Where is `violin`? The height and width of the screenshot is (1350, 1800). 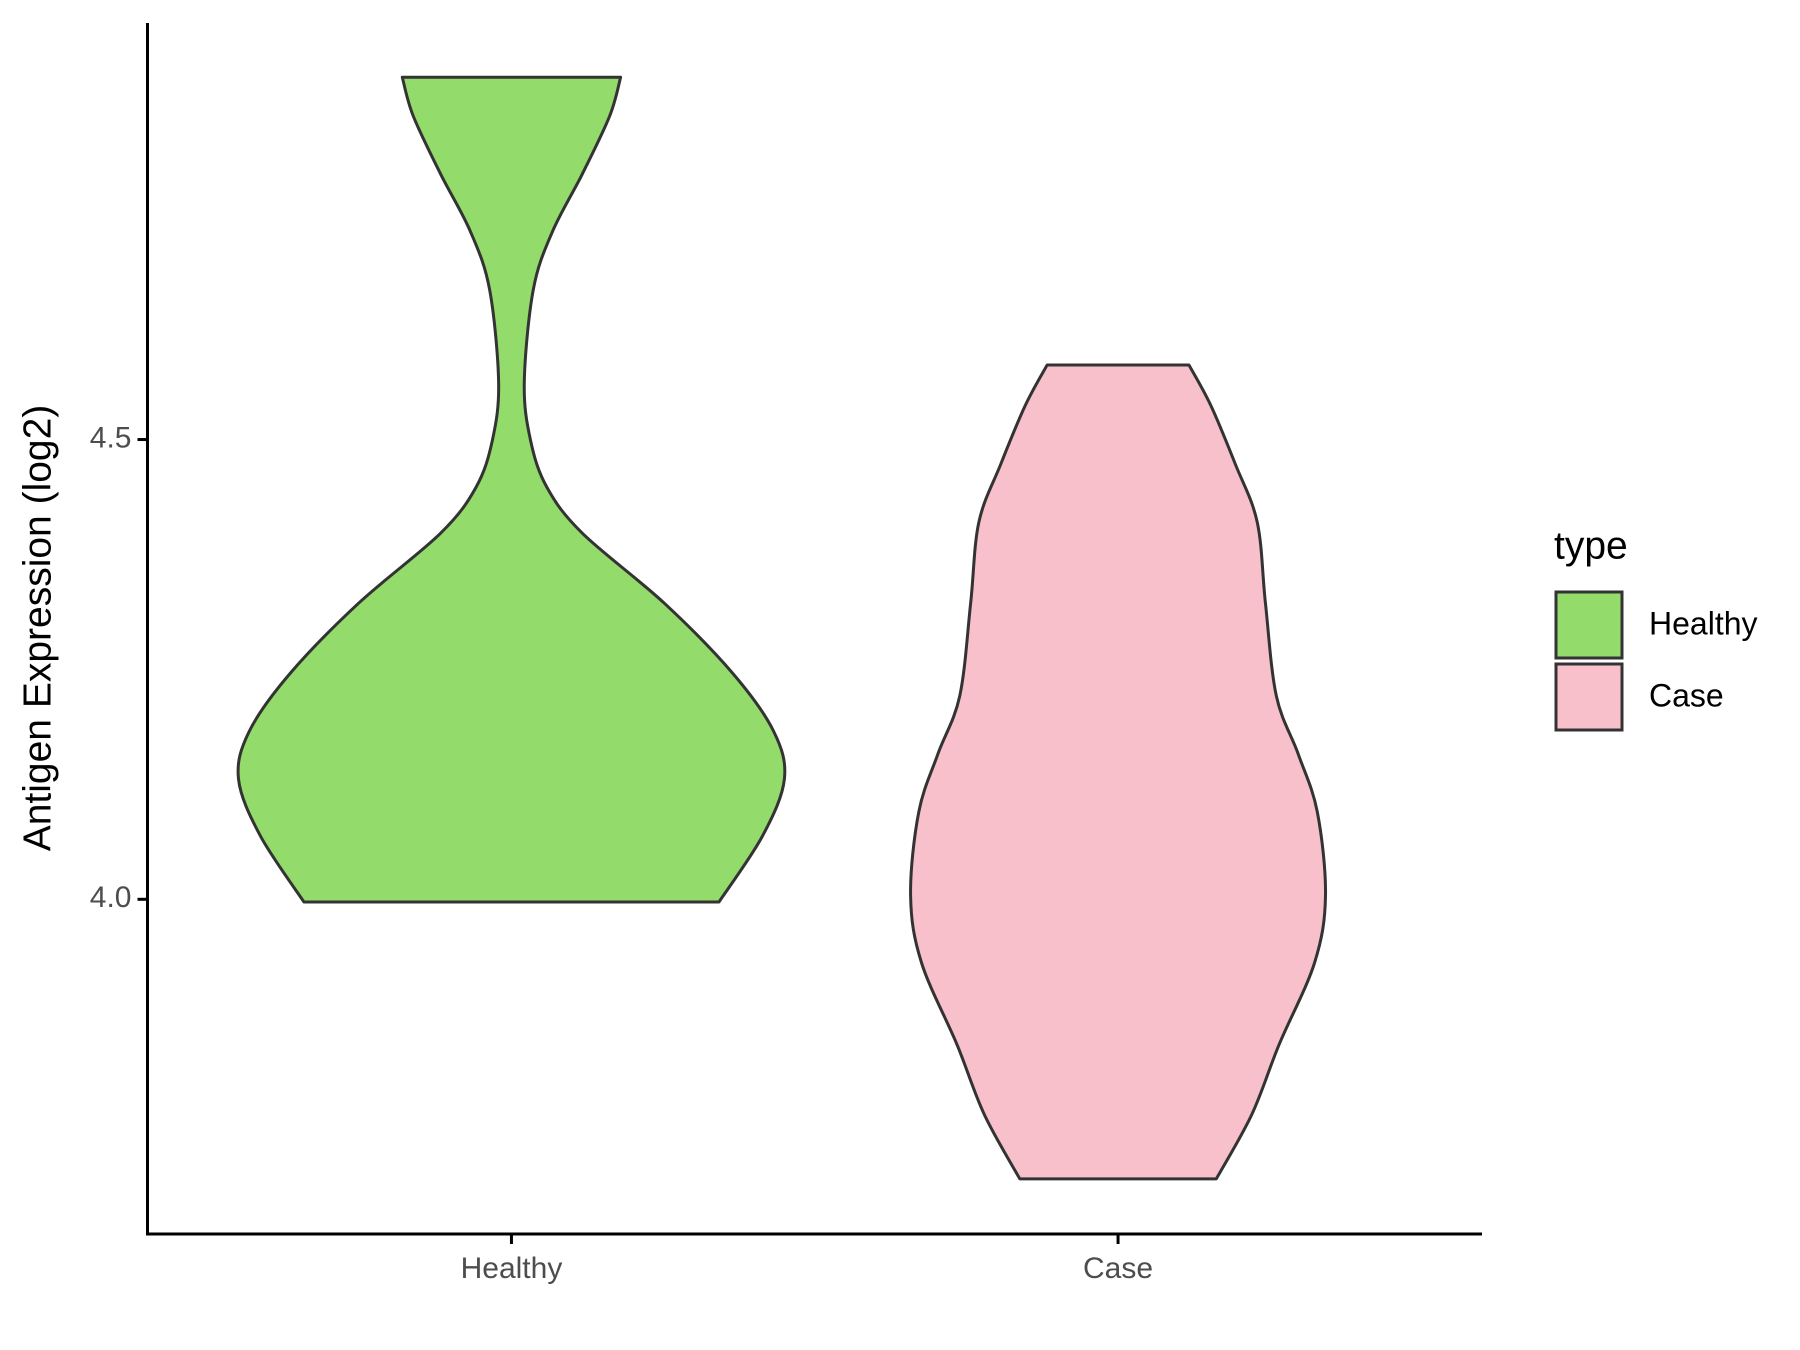 violin is located at coordinates (1118, 772).